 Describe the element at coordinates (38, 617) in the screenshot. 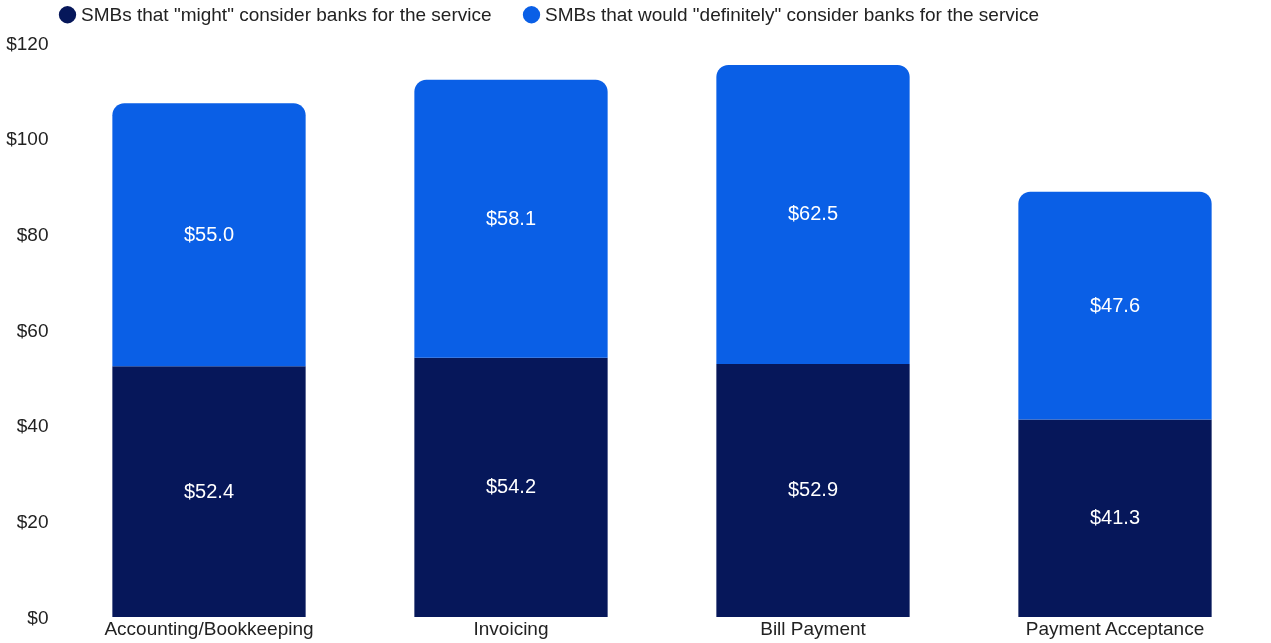

I see `y-tick-label: $0` at that location.